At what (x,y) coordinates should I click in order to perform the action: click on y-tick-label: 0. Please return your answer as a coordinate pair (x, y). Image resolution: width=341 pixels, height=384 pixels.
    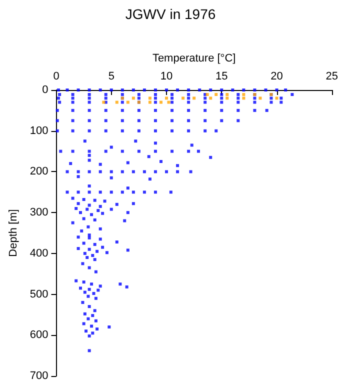
    Looking at the image, I should click on (45, 90).